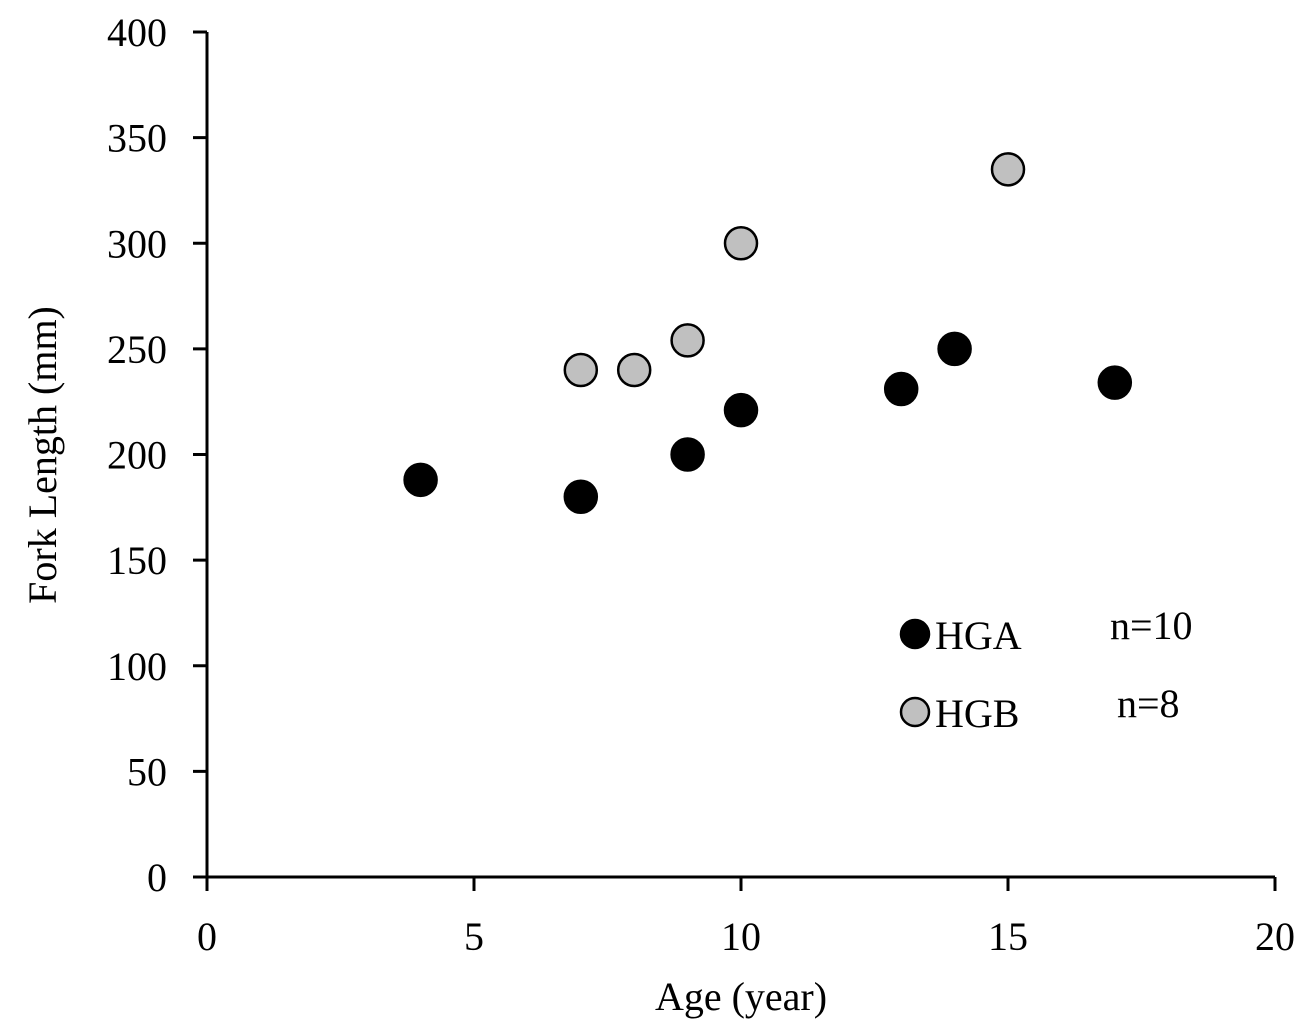 The width and height of the screenshot is (1304, 1023). Describe the element at coordinates (915, 634) in the screenshot. I see `legend-marker-hga` at that location.